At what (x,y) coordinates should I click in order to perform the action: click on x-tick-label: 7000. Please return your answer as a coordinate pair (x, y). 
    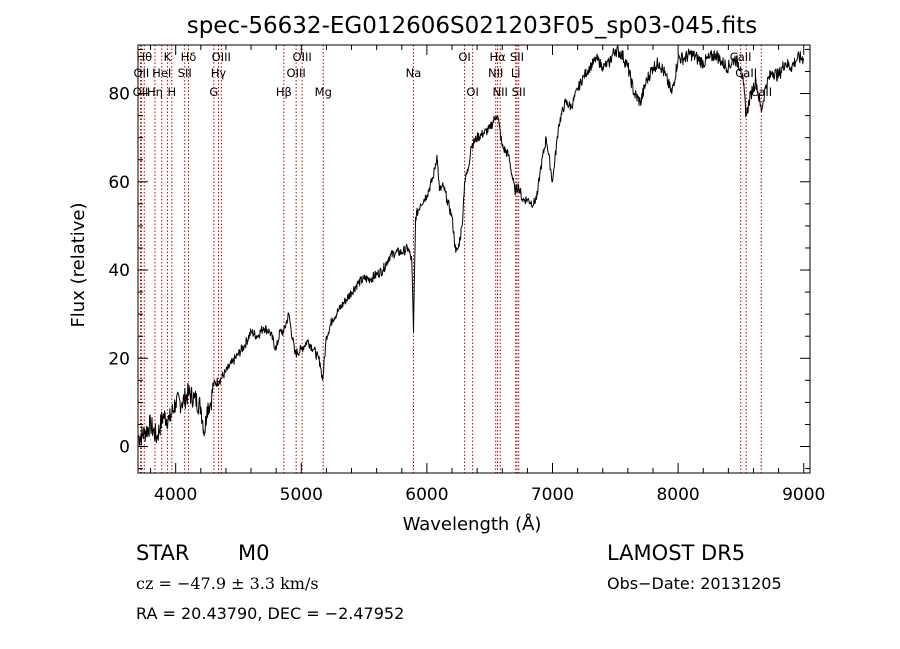
    Looking at the image, I should click on (552, 495).